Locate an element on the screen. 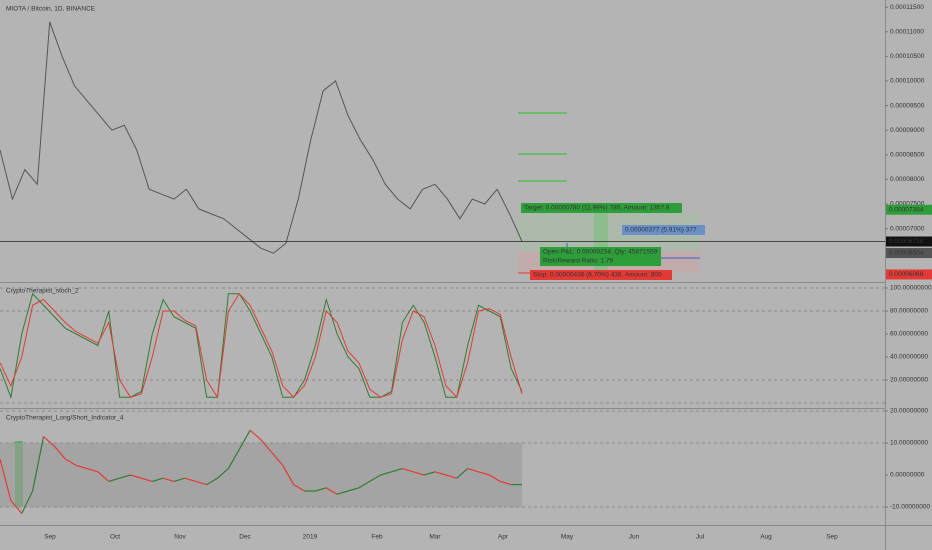 This screenshot has height=550, width=932. price-marker-label: 0.00006738 is located at coordinates (906, 241).